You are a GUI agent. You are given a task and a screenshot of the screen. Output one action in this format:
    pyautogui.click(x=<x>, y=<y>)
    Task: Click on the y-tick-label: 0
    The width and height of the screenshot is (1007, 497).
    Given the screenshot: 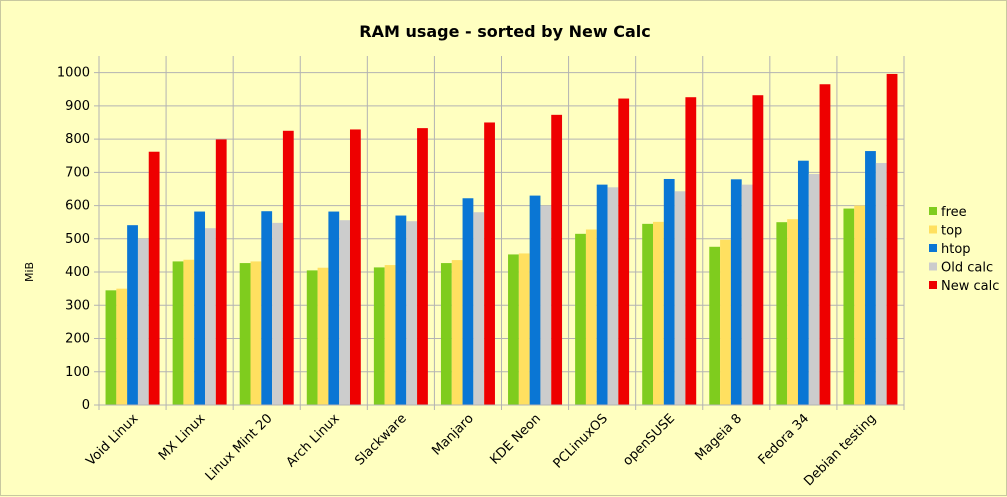 What is the action you would take?
    pyautogui.click(x=86, y=405)
    